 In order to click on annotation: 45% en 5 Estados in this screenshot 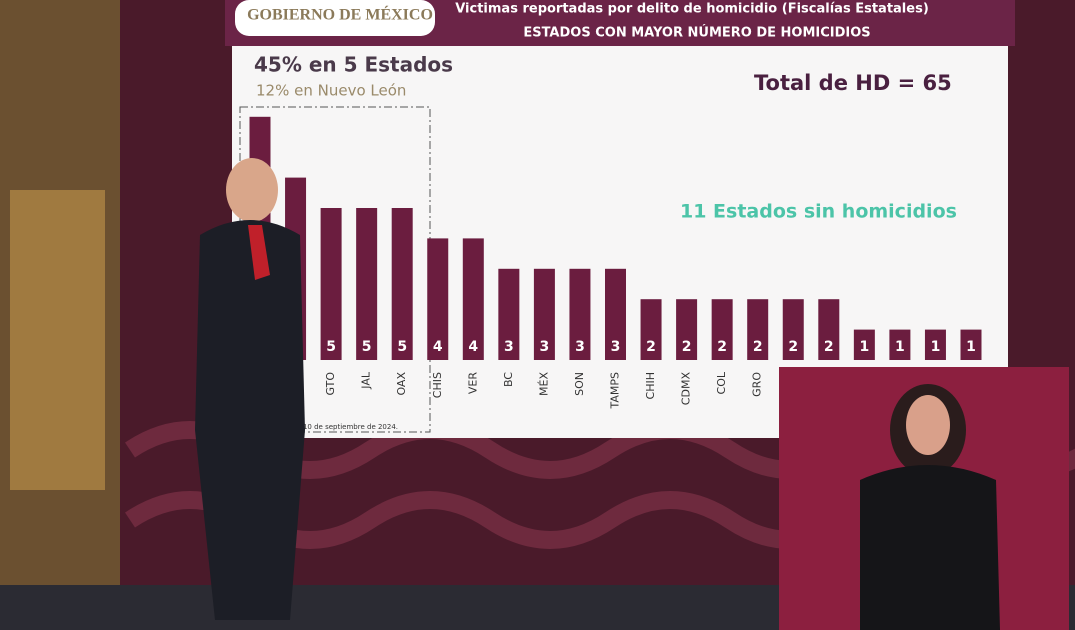, I will do `click(353, 65)`.